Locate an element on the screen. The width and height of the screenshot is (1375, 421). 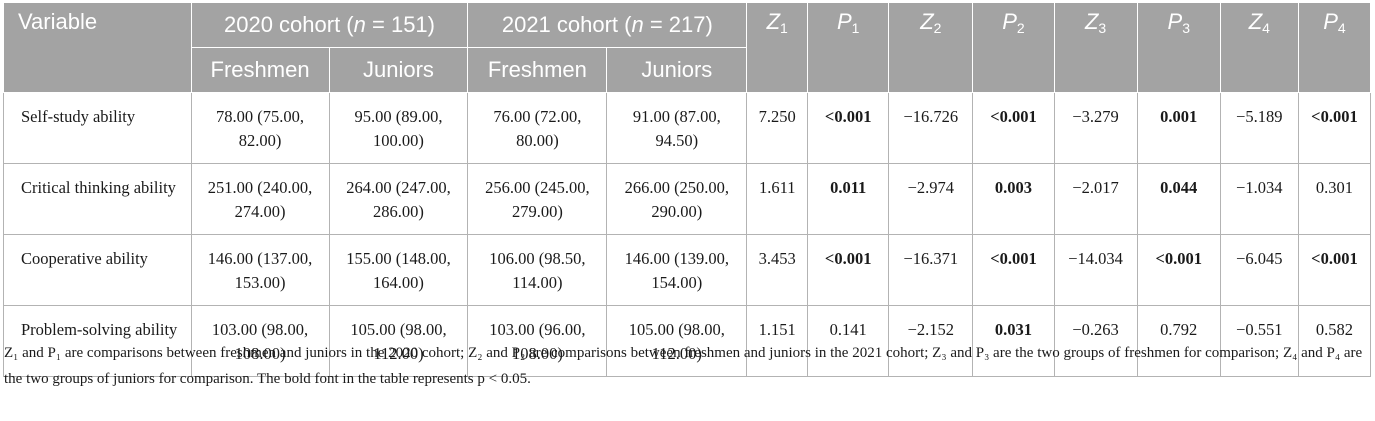
cell-variable: Cooperative ability is located at coordinates (97, 270).